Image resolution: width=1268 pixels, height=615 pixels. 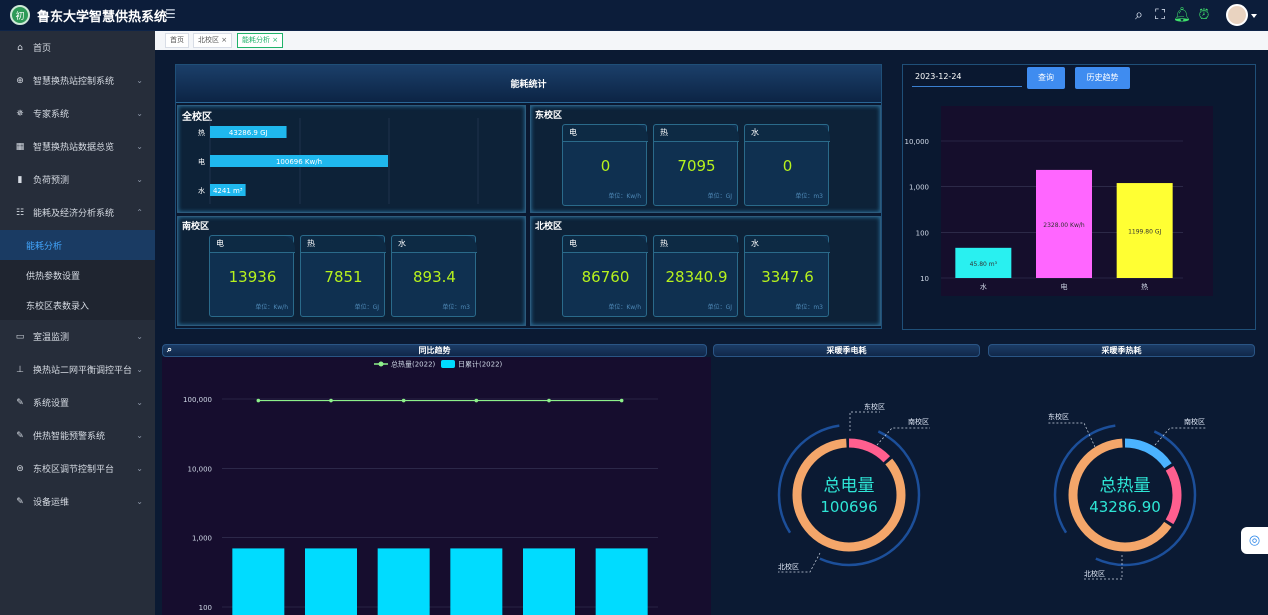 I want to click on sidebar-item-east-control: ⊜ 东校区调节控制平台 ⌄, so click(x=77, y=468).